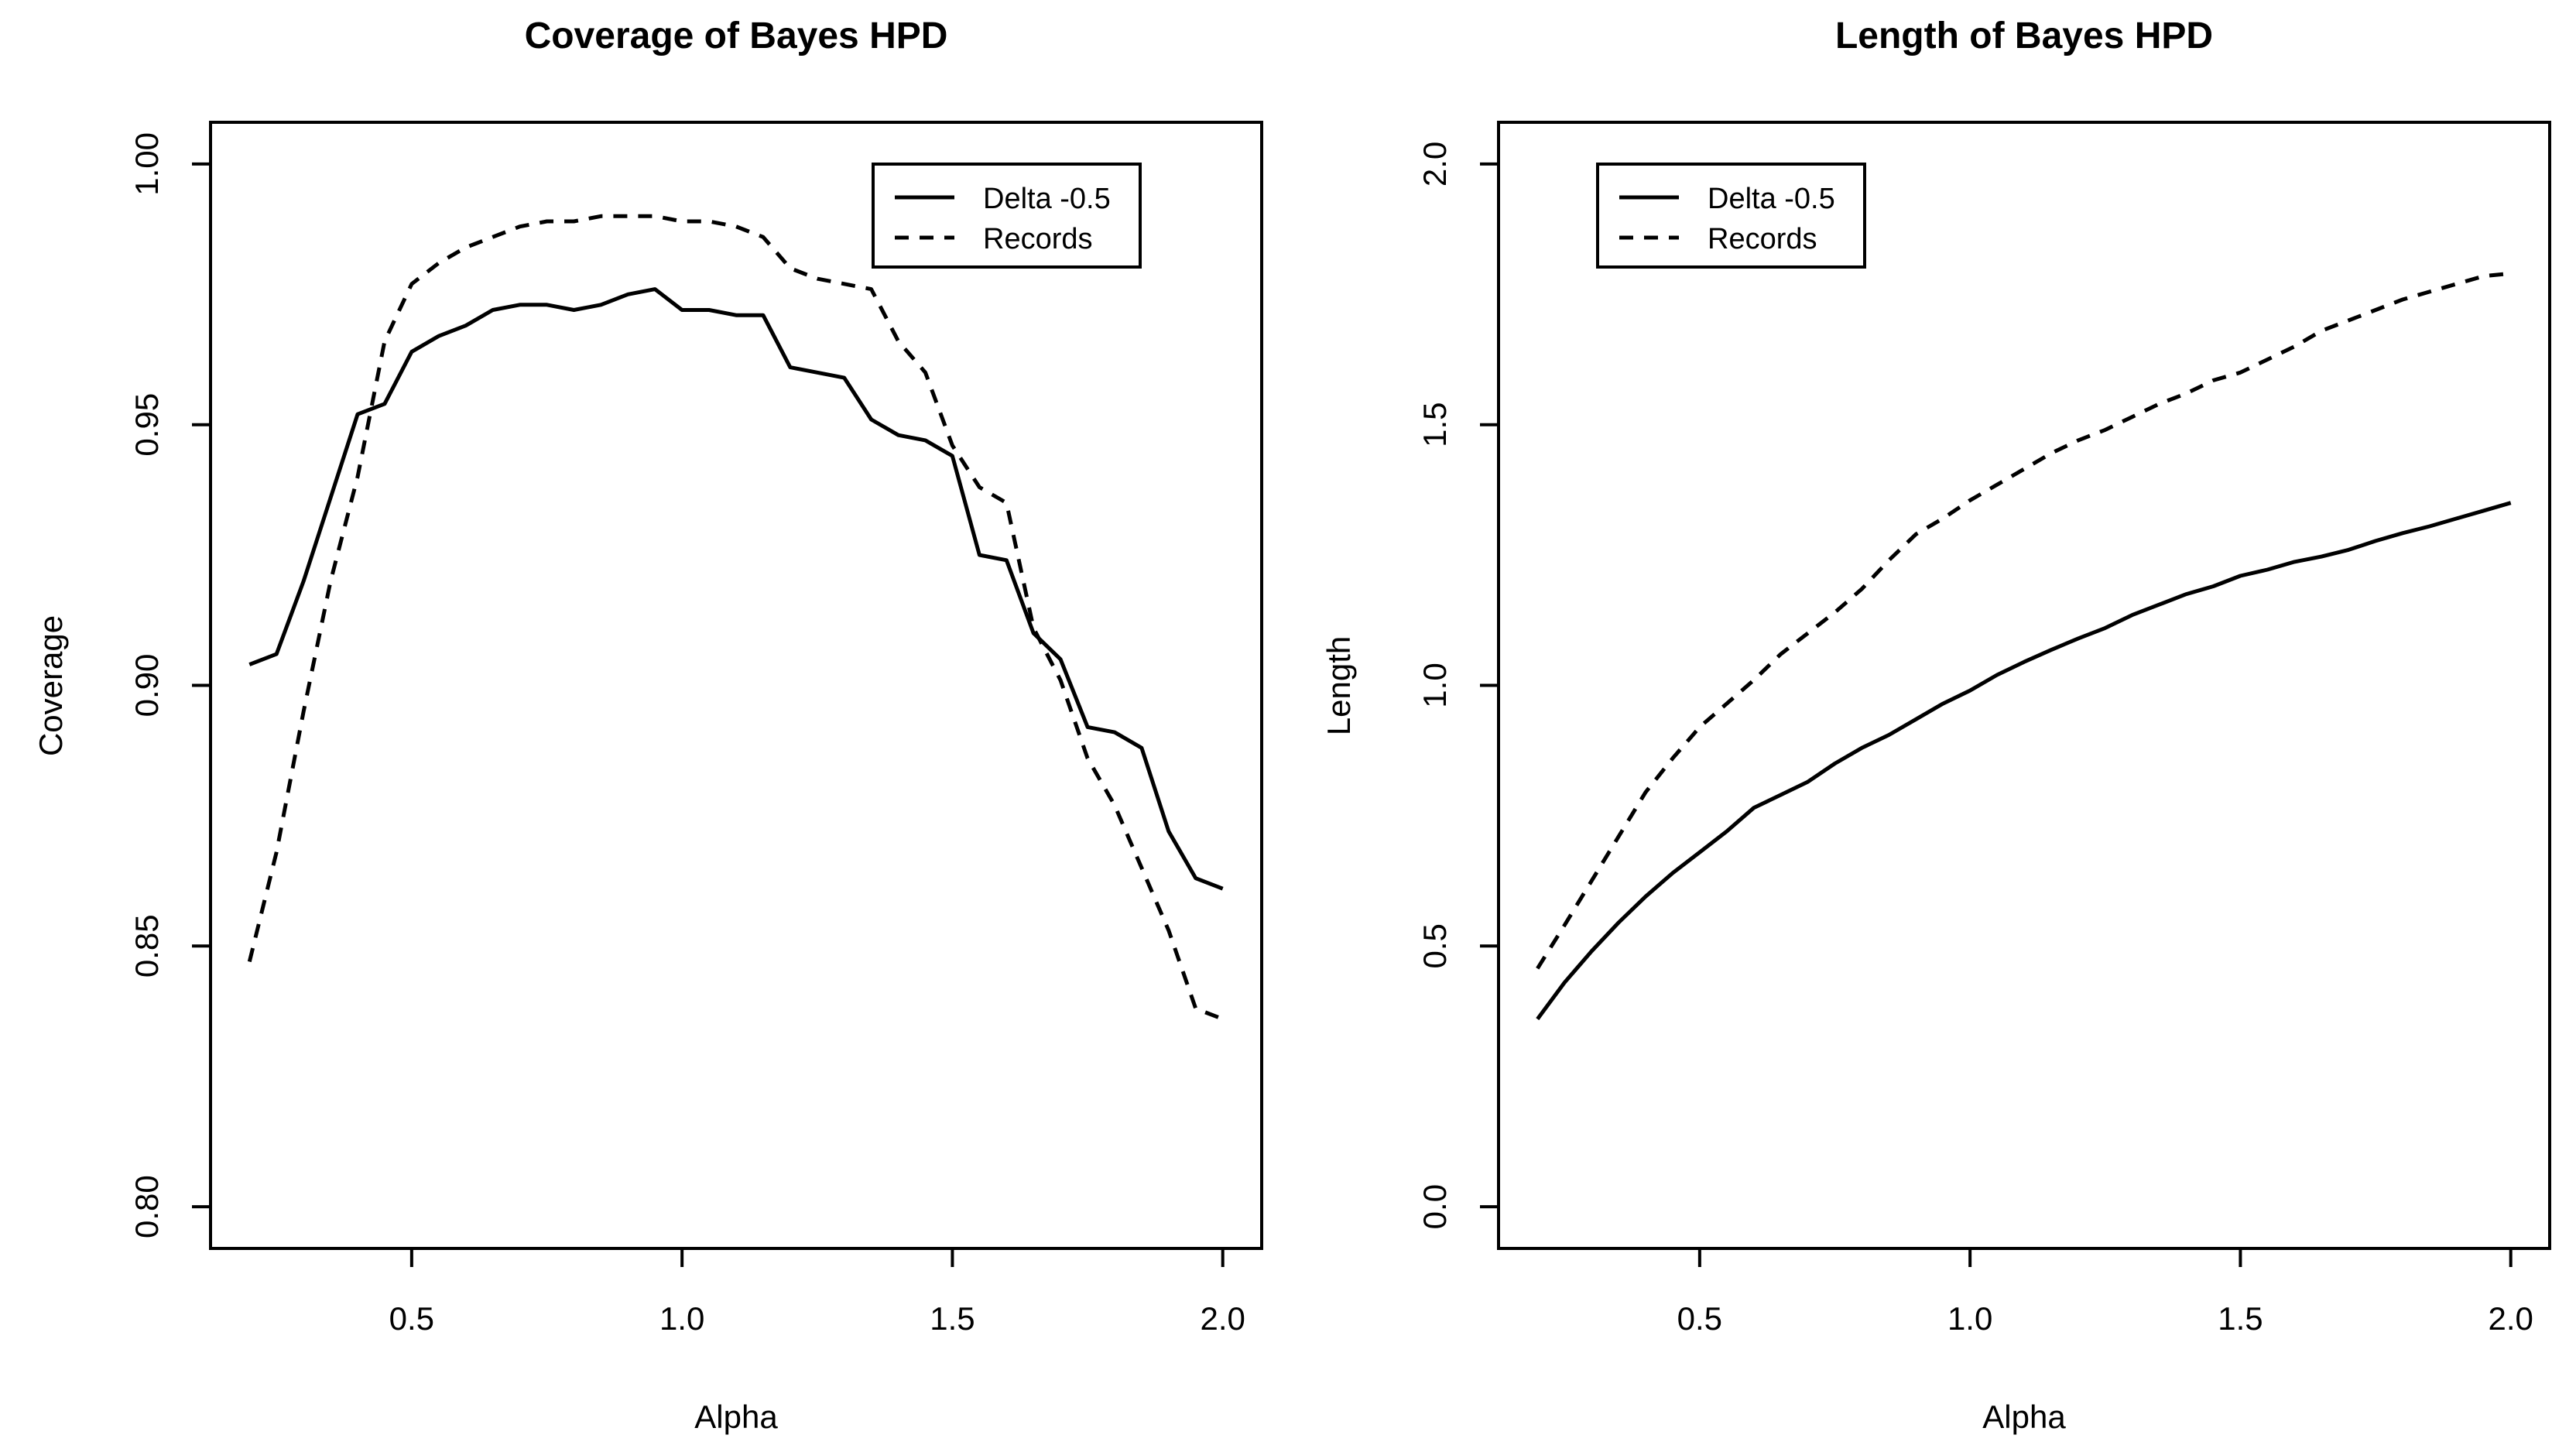 This screenshot has height=1452, width=2576. What do you see at coordinates (1434, 424) in the screenshot?
I see `y-tick-label: 1.5` at bounding box center [1434, 424].